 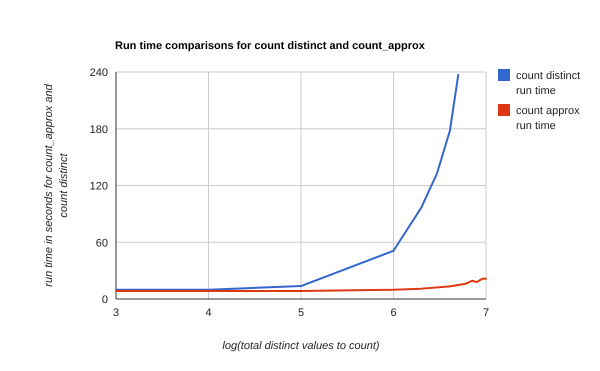 What do you see at coordinates (102, 243) in the screenshot?
I see `y-tick-label: 60` at bounding box center [102, 243].